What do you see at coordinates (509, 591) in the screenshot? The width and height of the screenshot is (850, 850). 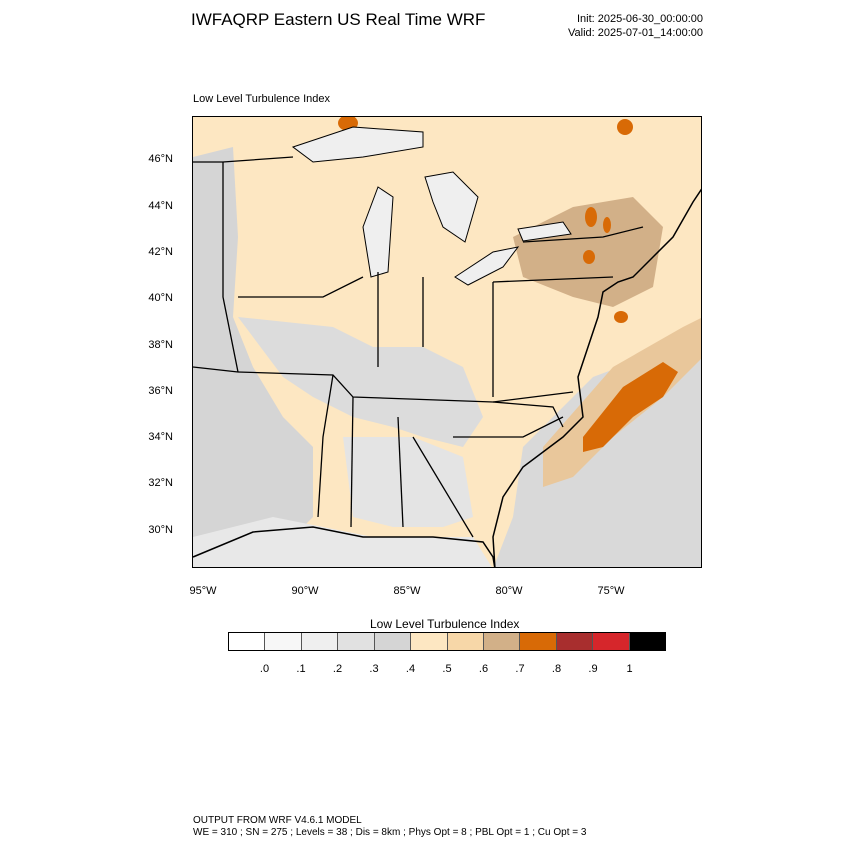 I see `lon-label-80: 80°W` at bounding box center [509, 591].